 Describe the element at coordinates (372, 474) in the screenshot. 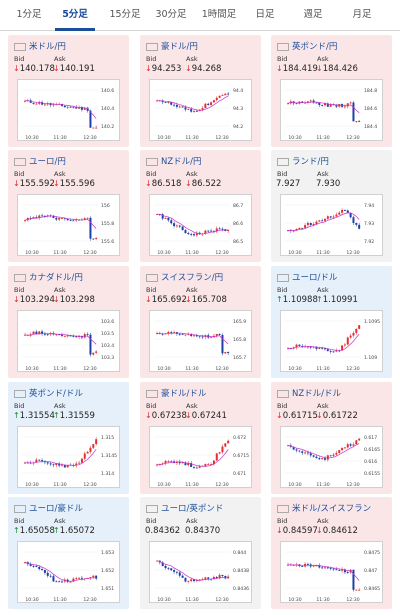

I see `y-tick-label: 0.6155` at that location.